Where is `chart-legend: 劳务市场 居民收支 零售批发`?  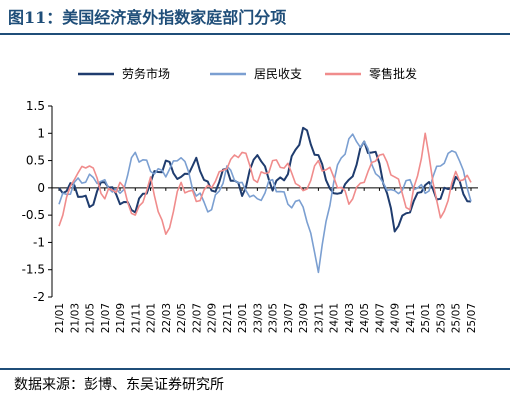 chart-legend: 劳务市场 居民收支 零售批发 is located at coordinates (247, 73).